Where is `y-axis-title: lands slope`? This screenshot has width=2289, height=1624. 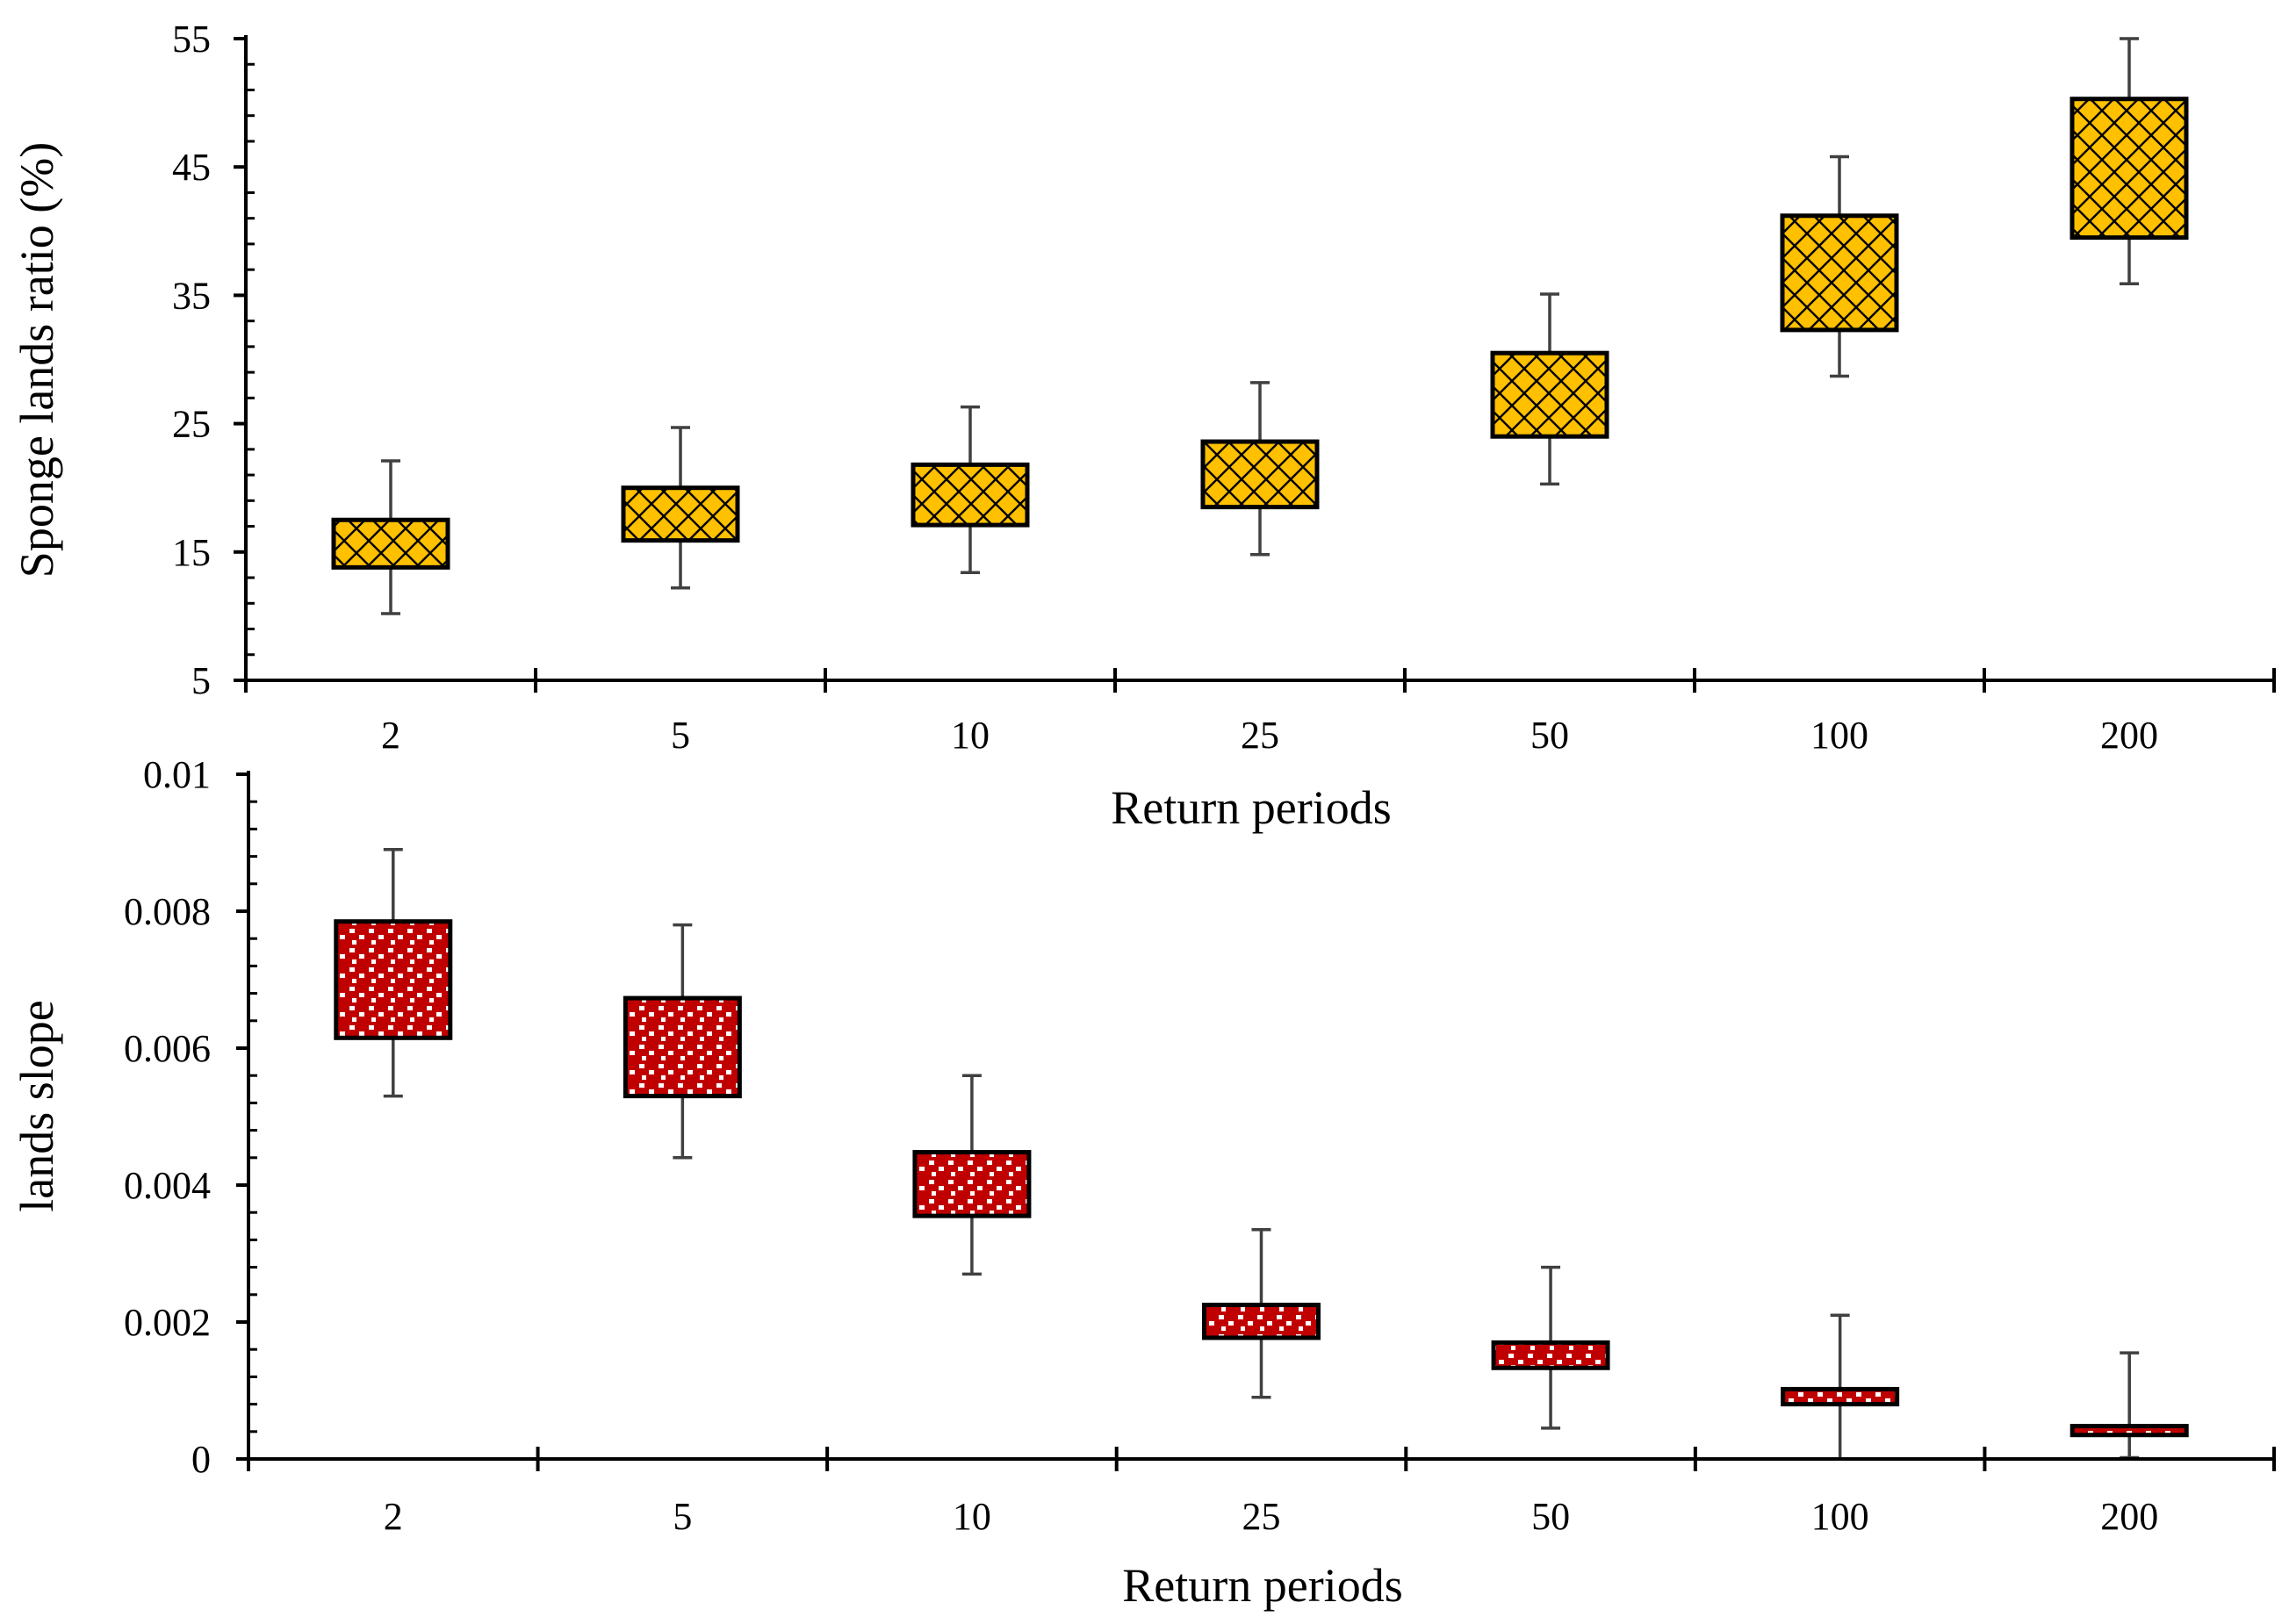 y-axis-title: lands slope is located at coordinates (37, 1105).